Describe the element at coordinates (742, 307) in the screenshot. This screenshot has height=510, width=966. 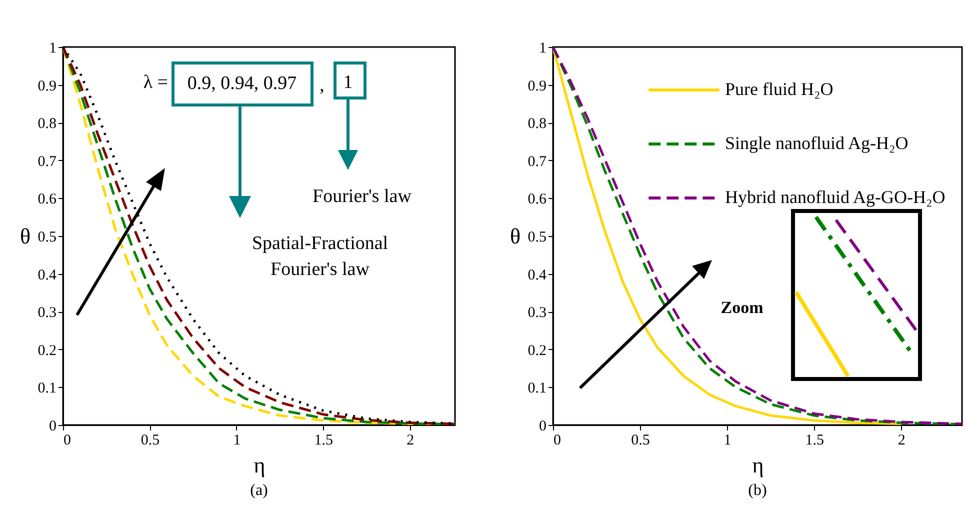
I see `annotation: Zoom` at that location.